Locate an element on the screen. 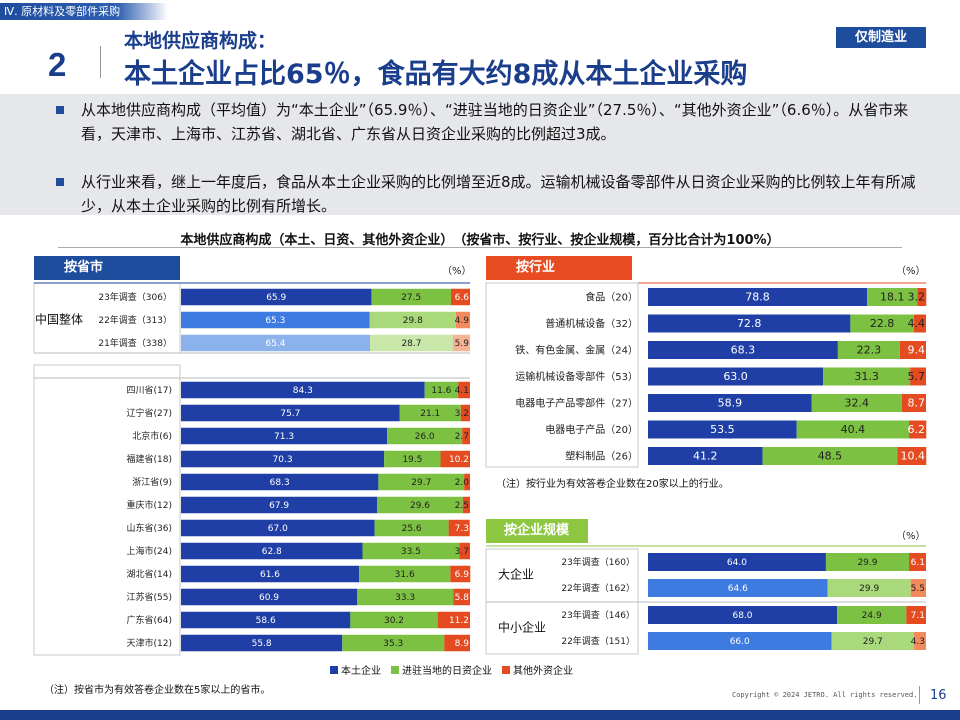 The width and height of the screenshot is (960, 720). category-label: 广东省(64) is located at coordinates (149, 620).